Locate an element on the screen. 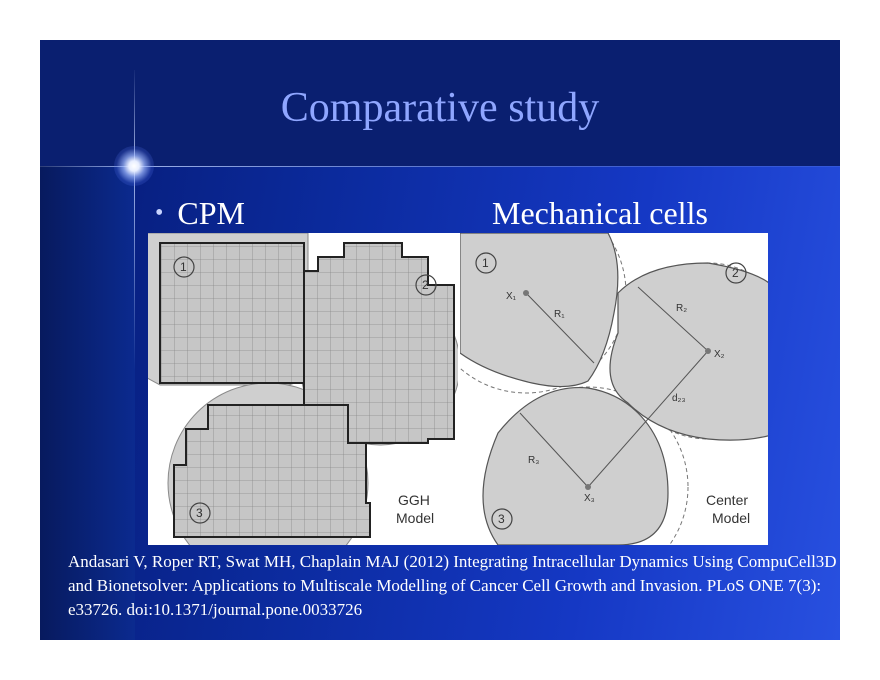 The height and width of the screenshot is (680, 880). distance-d23-line is located at coordinates (648, 419).